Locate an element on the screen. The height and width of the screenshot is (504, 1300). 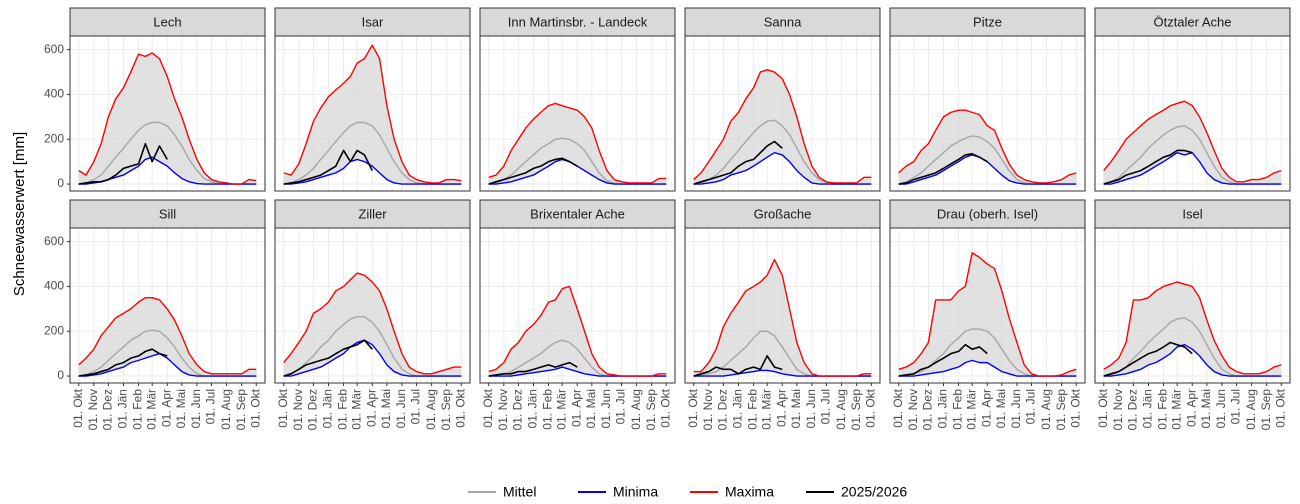
strip-title: Ötztaler Ache is located at coordinates (1192, 21).